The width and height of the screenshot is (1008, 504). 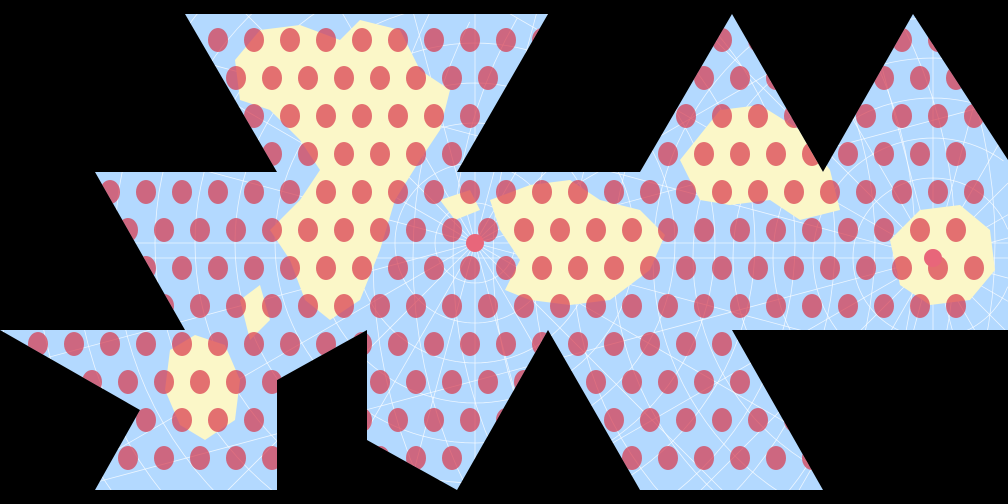 I want to click on south-pole-marker, so click(x=933, y=258).